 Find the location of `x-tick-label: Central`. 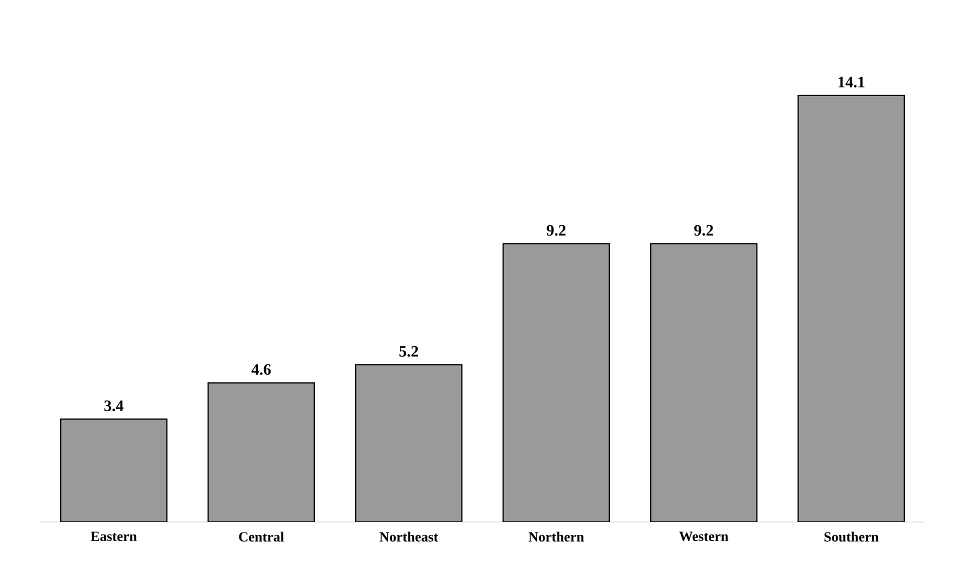

x-tick-label: Central is located at coordinates (261, 537).